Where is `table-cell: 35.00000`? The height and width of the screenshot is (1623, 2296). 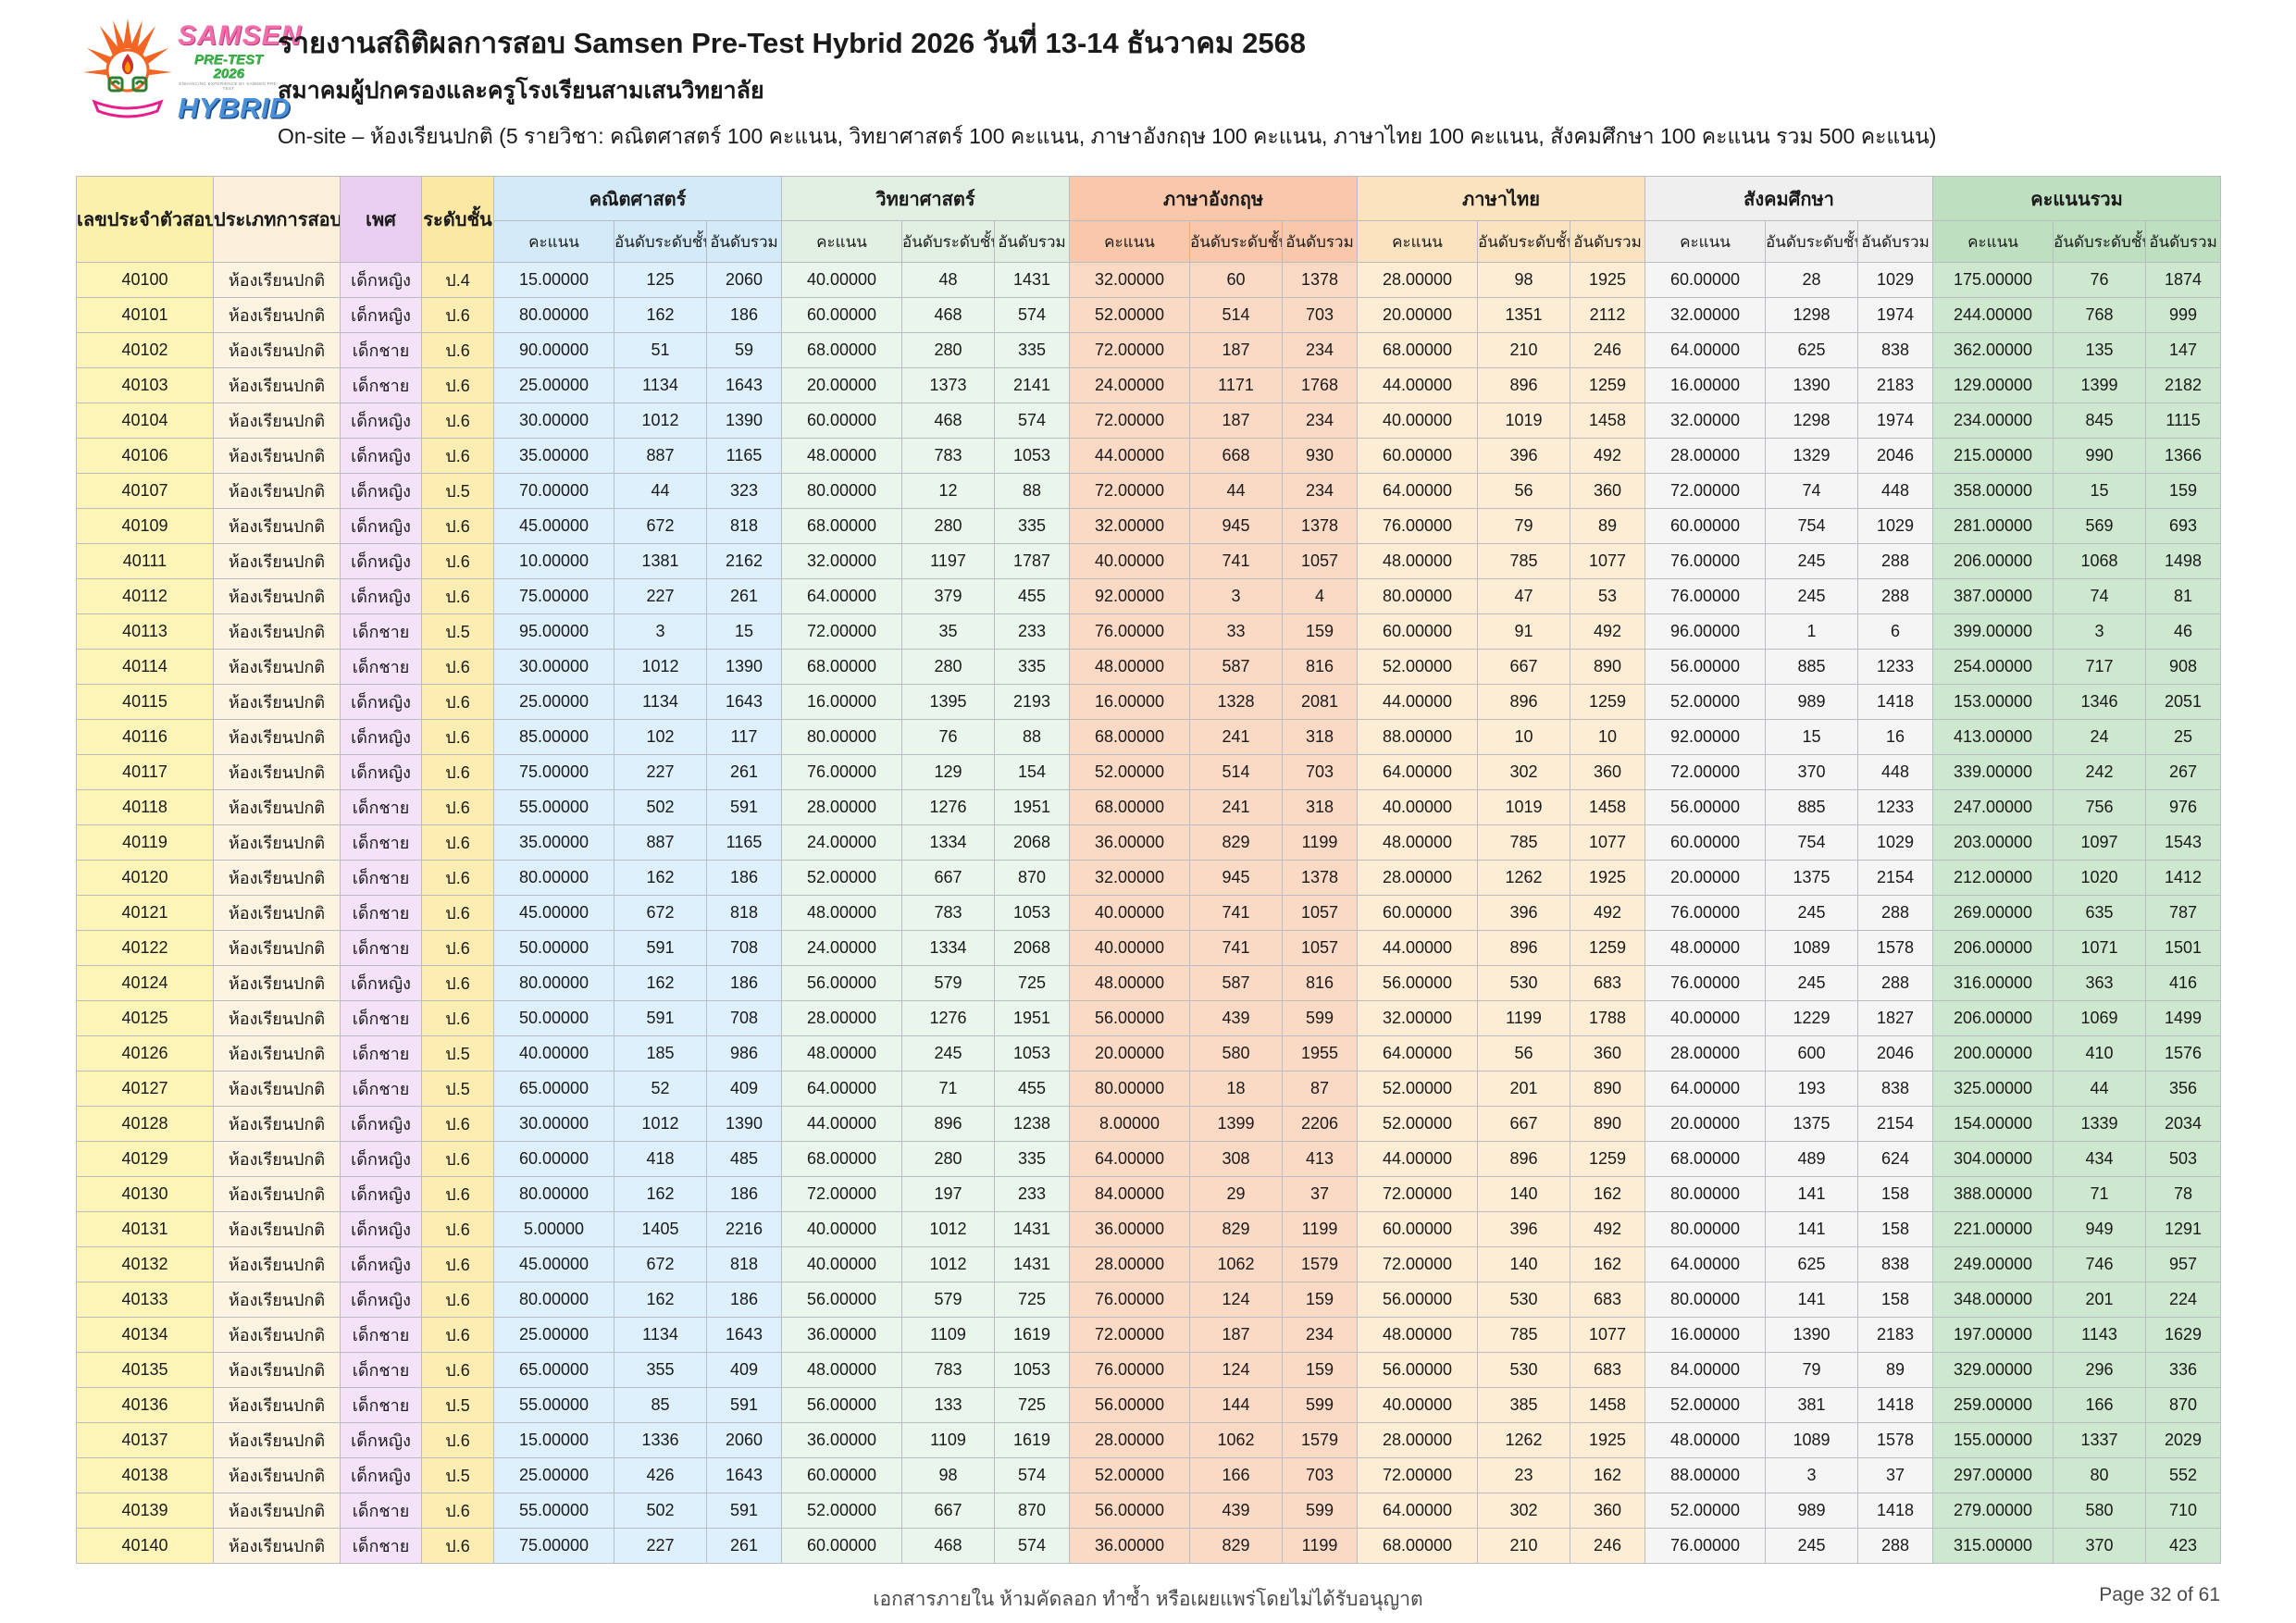 table-cell: 35.00000 is located at coordinates (554, 842).